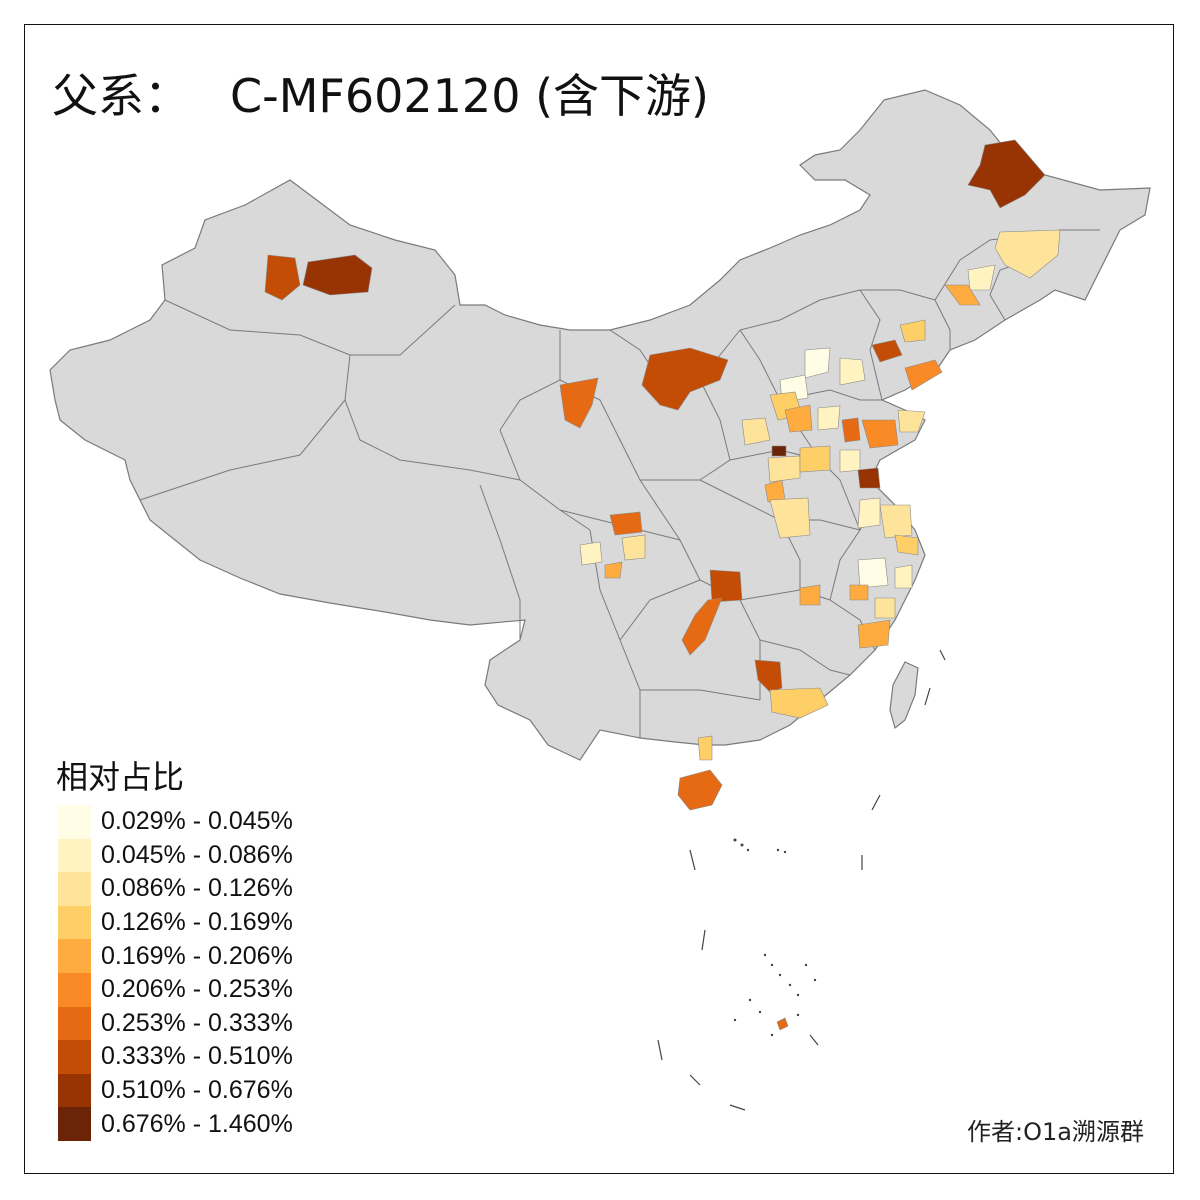  What do you see at coordinates (197, 1090) in the screenshot?
I see `legend-label: 0.510% - 0.676%` at bounding box center [197, 1090].